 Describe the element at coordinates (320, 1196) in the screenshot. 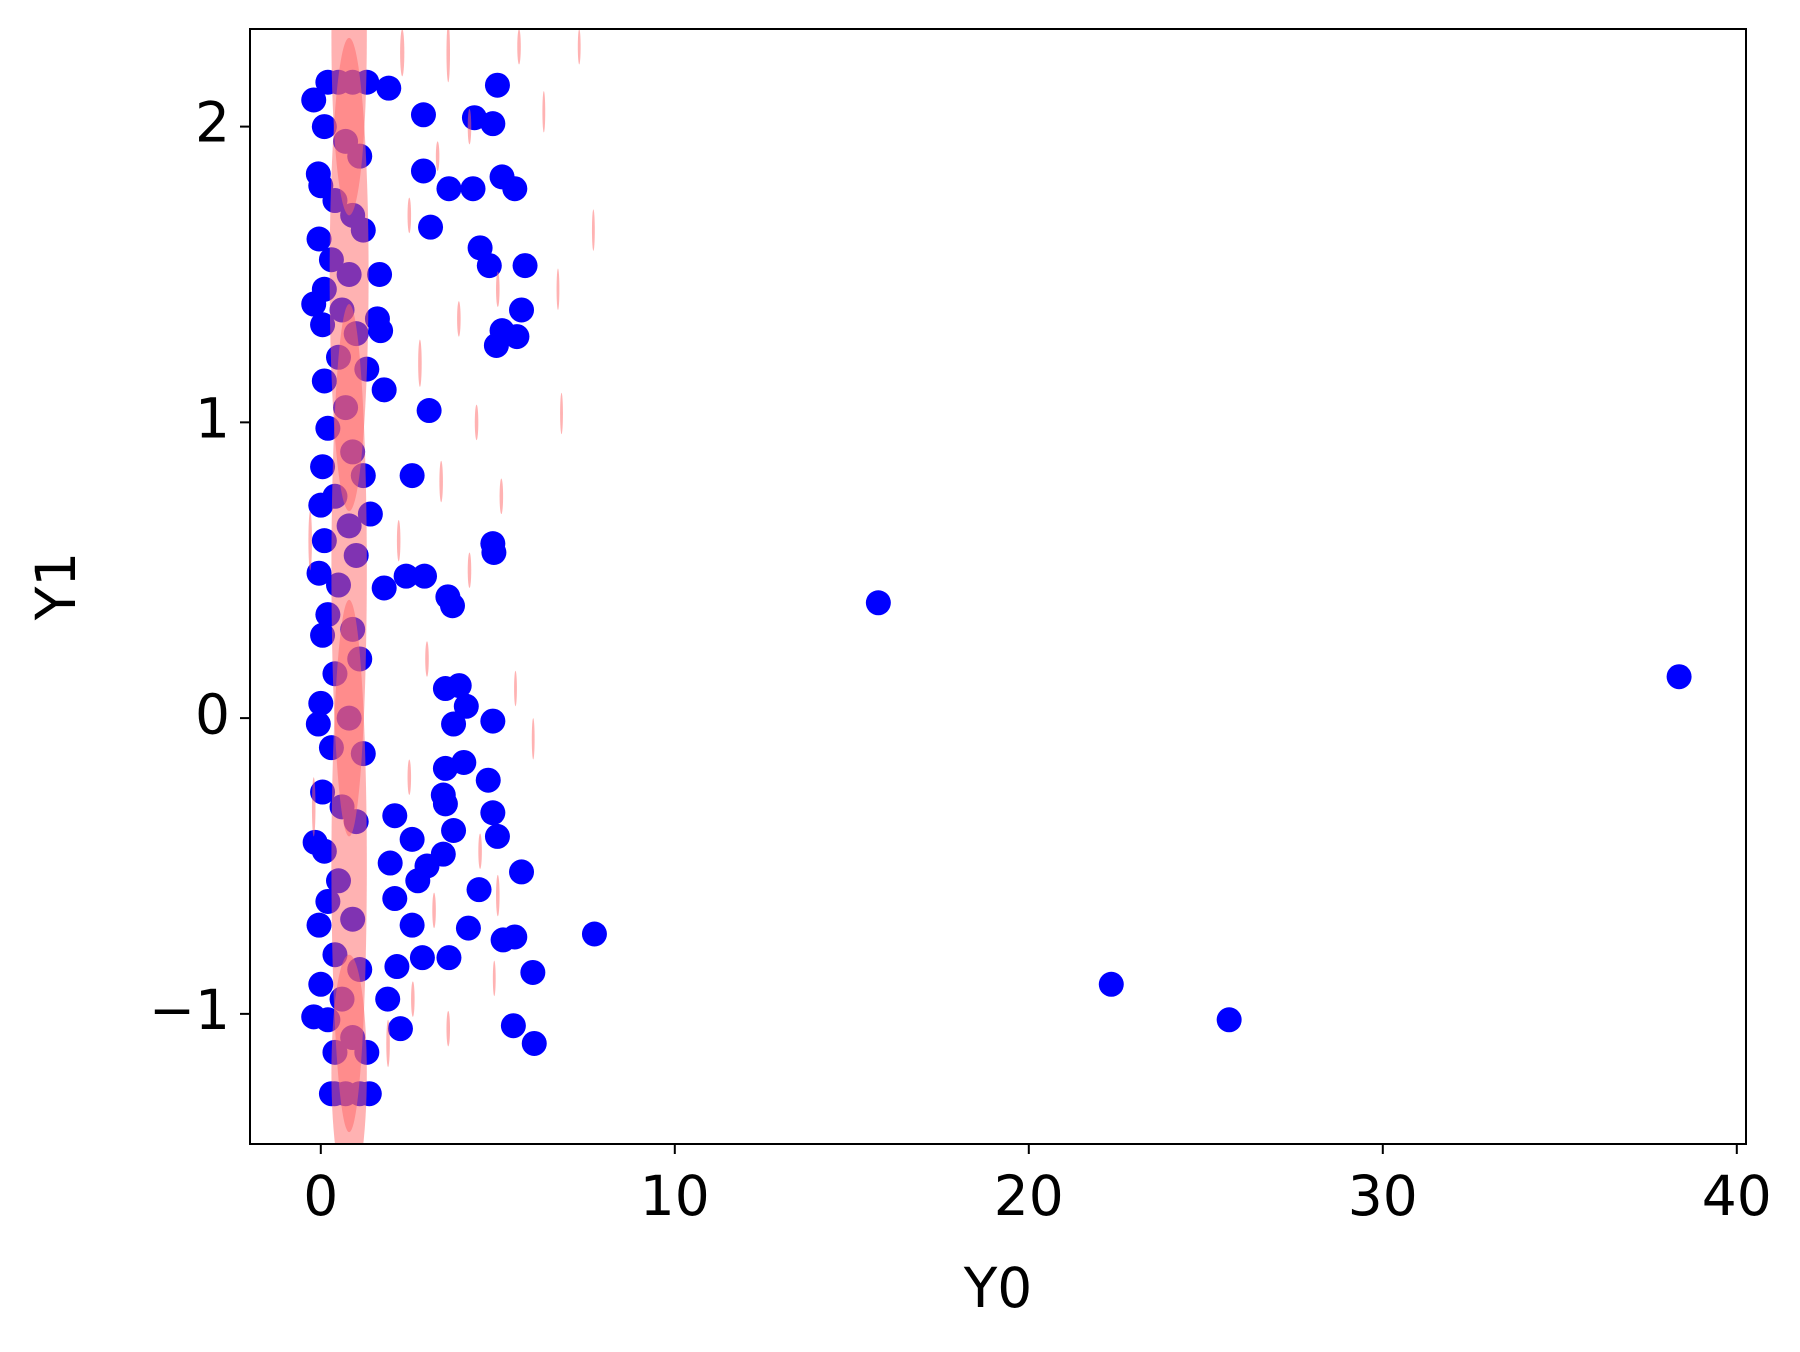

I see `x-tick-label: 0` at that location.